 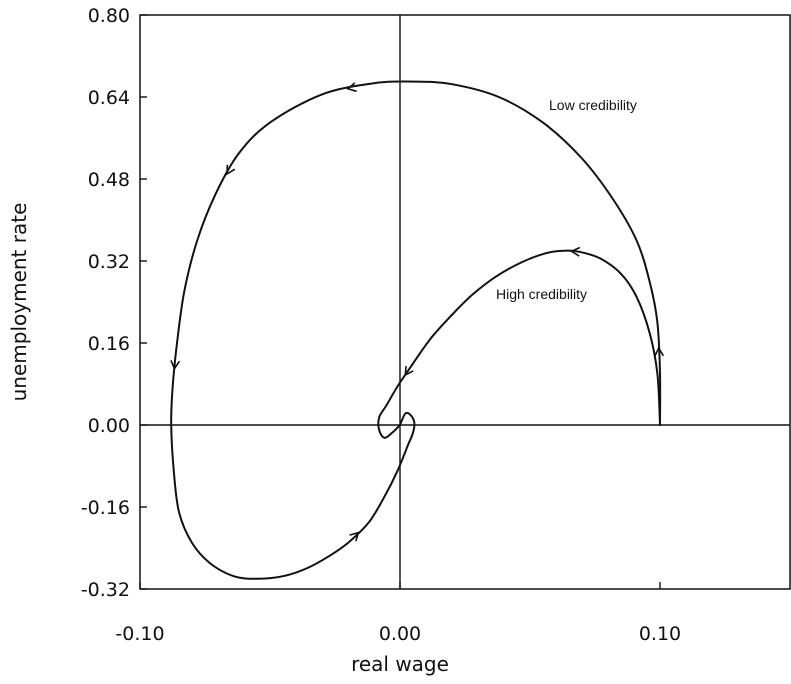 What do you see at coordinates (519, 344) in the screenshot?
I see `series-line-high-credibility` at bounding box center [519, 344].